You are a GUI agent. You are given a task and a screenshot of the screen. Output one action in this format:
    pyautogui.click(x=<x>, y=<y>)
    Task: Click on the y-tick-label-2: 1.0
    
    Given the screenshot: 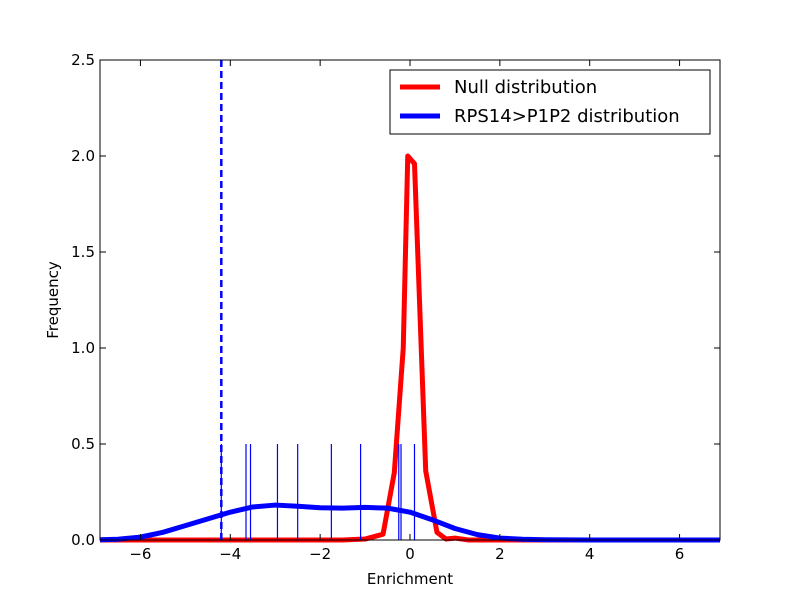 What is the action you would take?
    pyautogui.click(x=83, y=348)
    